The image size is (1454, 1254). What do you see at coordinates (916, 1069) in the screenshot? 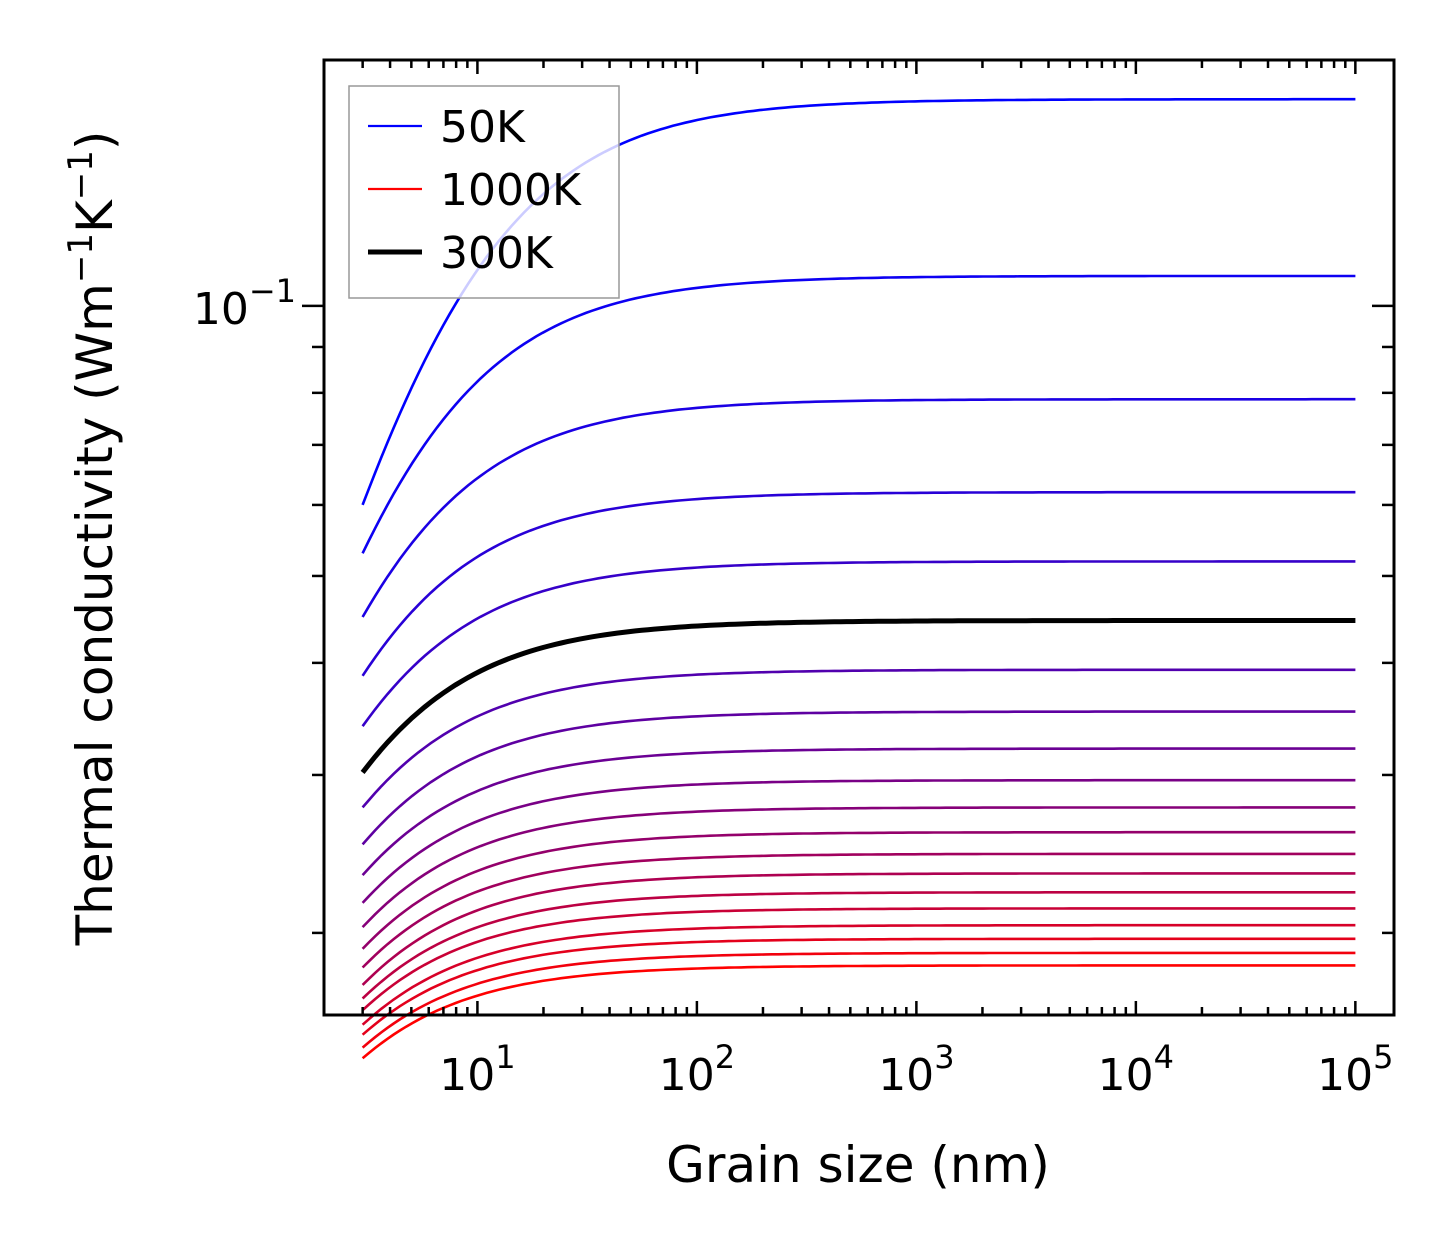
I see `x-tick-label: 10³` at bounding box center [916, 1069].